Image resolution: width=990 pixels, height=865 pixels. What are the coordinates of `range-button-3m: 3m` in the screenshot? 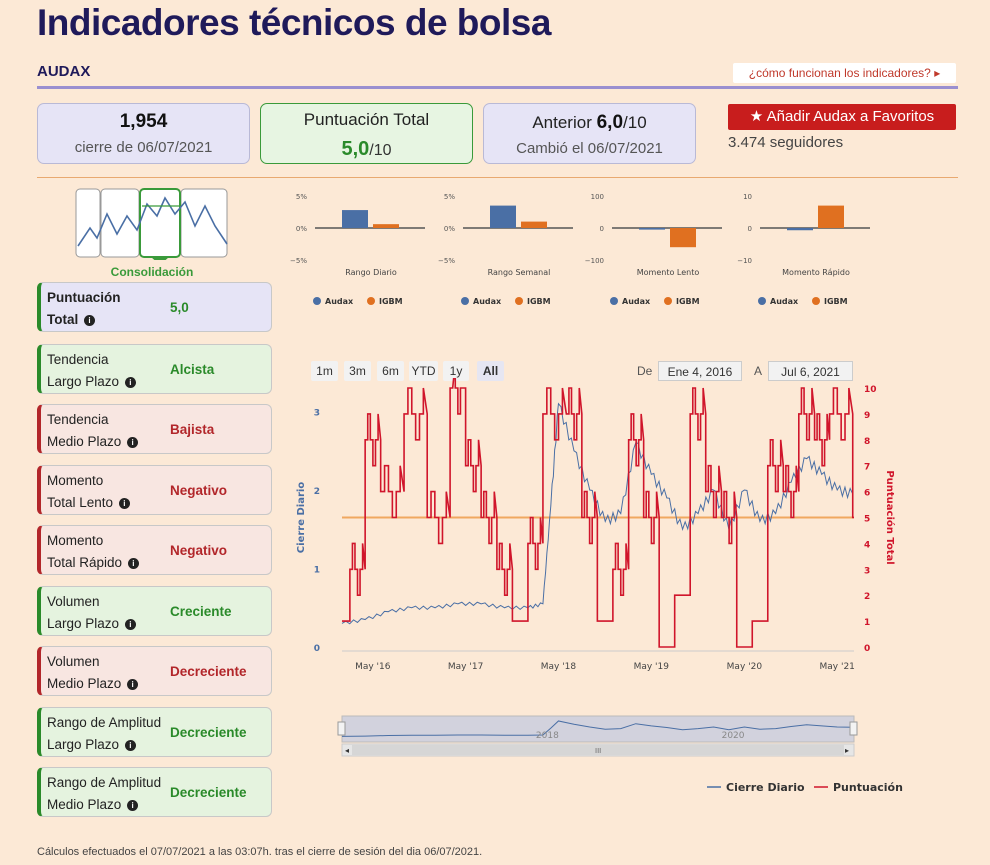 It's located at (357, 371).